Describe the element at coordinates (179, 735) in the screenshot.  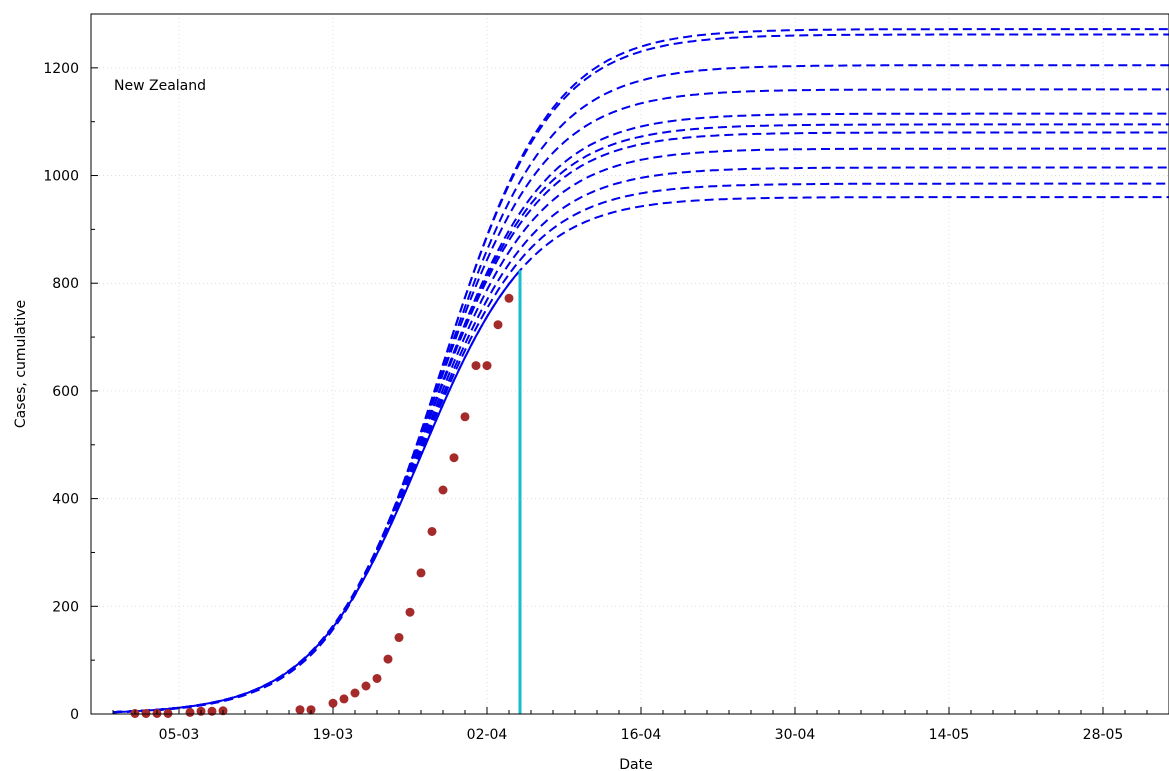
I see `x-tick-label: 05-03` at that location.